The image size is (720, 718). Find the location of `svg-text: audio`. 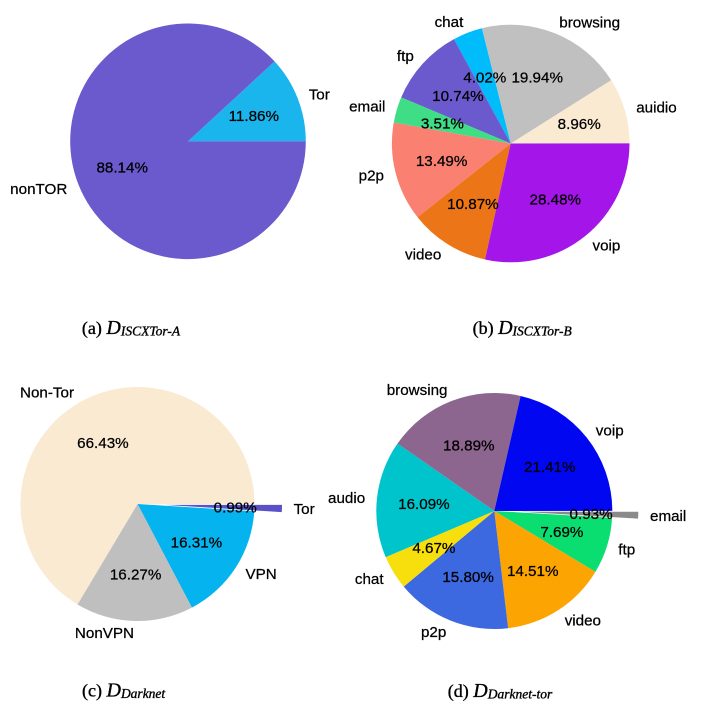

svg-text: audio is located at coordinates (346, 498).